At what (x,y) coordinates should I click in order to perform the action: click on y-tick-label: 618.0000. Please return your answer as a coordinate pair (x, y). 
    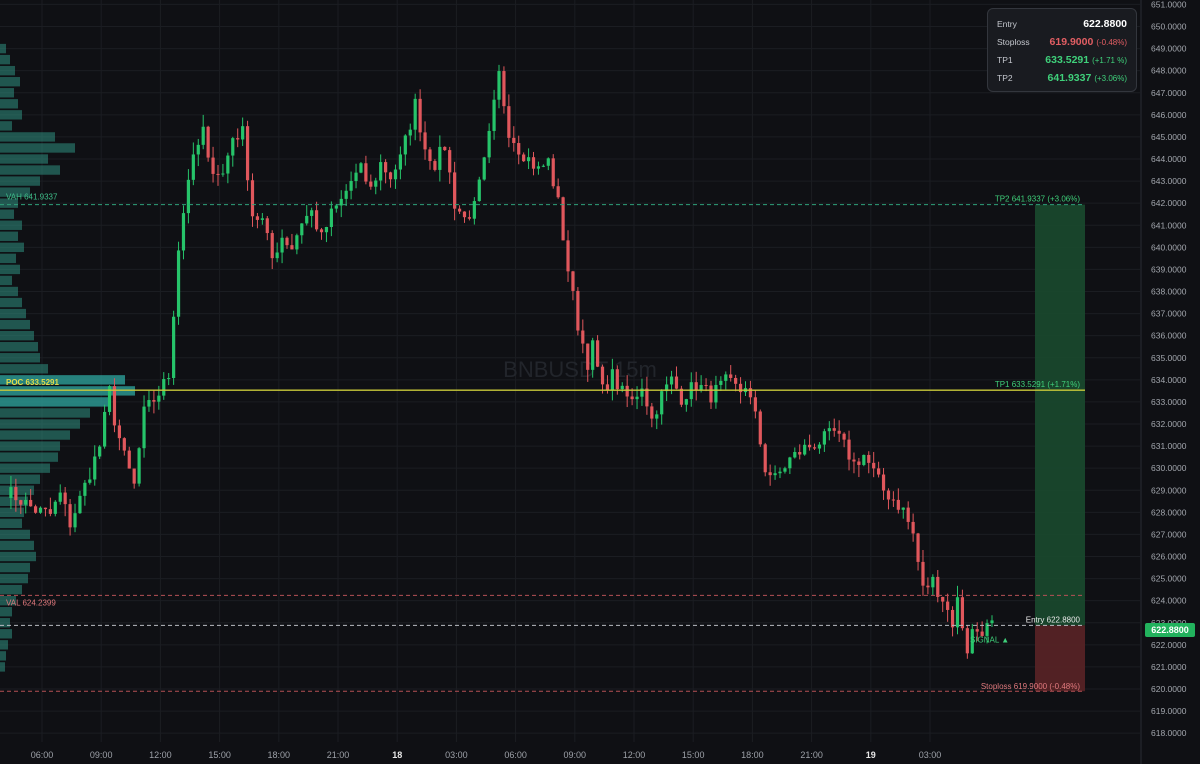
    Looking at the image, I should click on (1169, 733).